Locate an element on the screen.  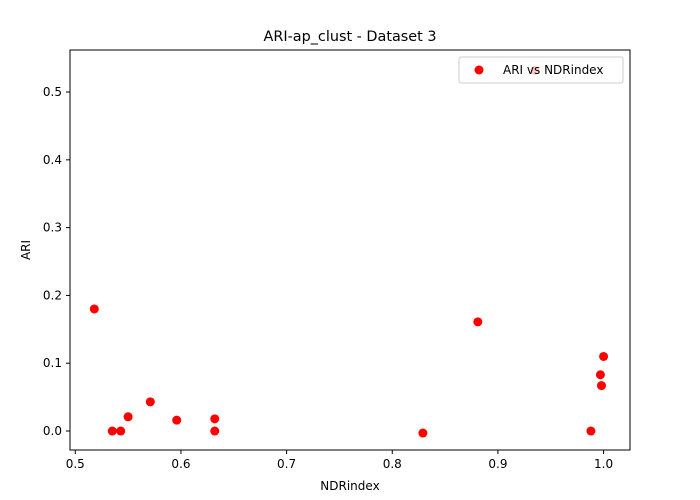
y-tick-label: 0.2 is located at coordinates (52, 295).